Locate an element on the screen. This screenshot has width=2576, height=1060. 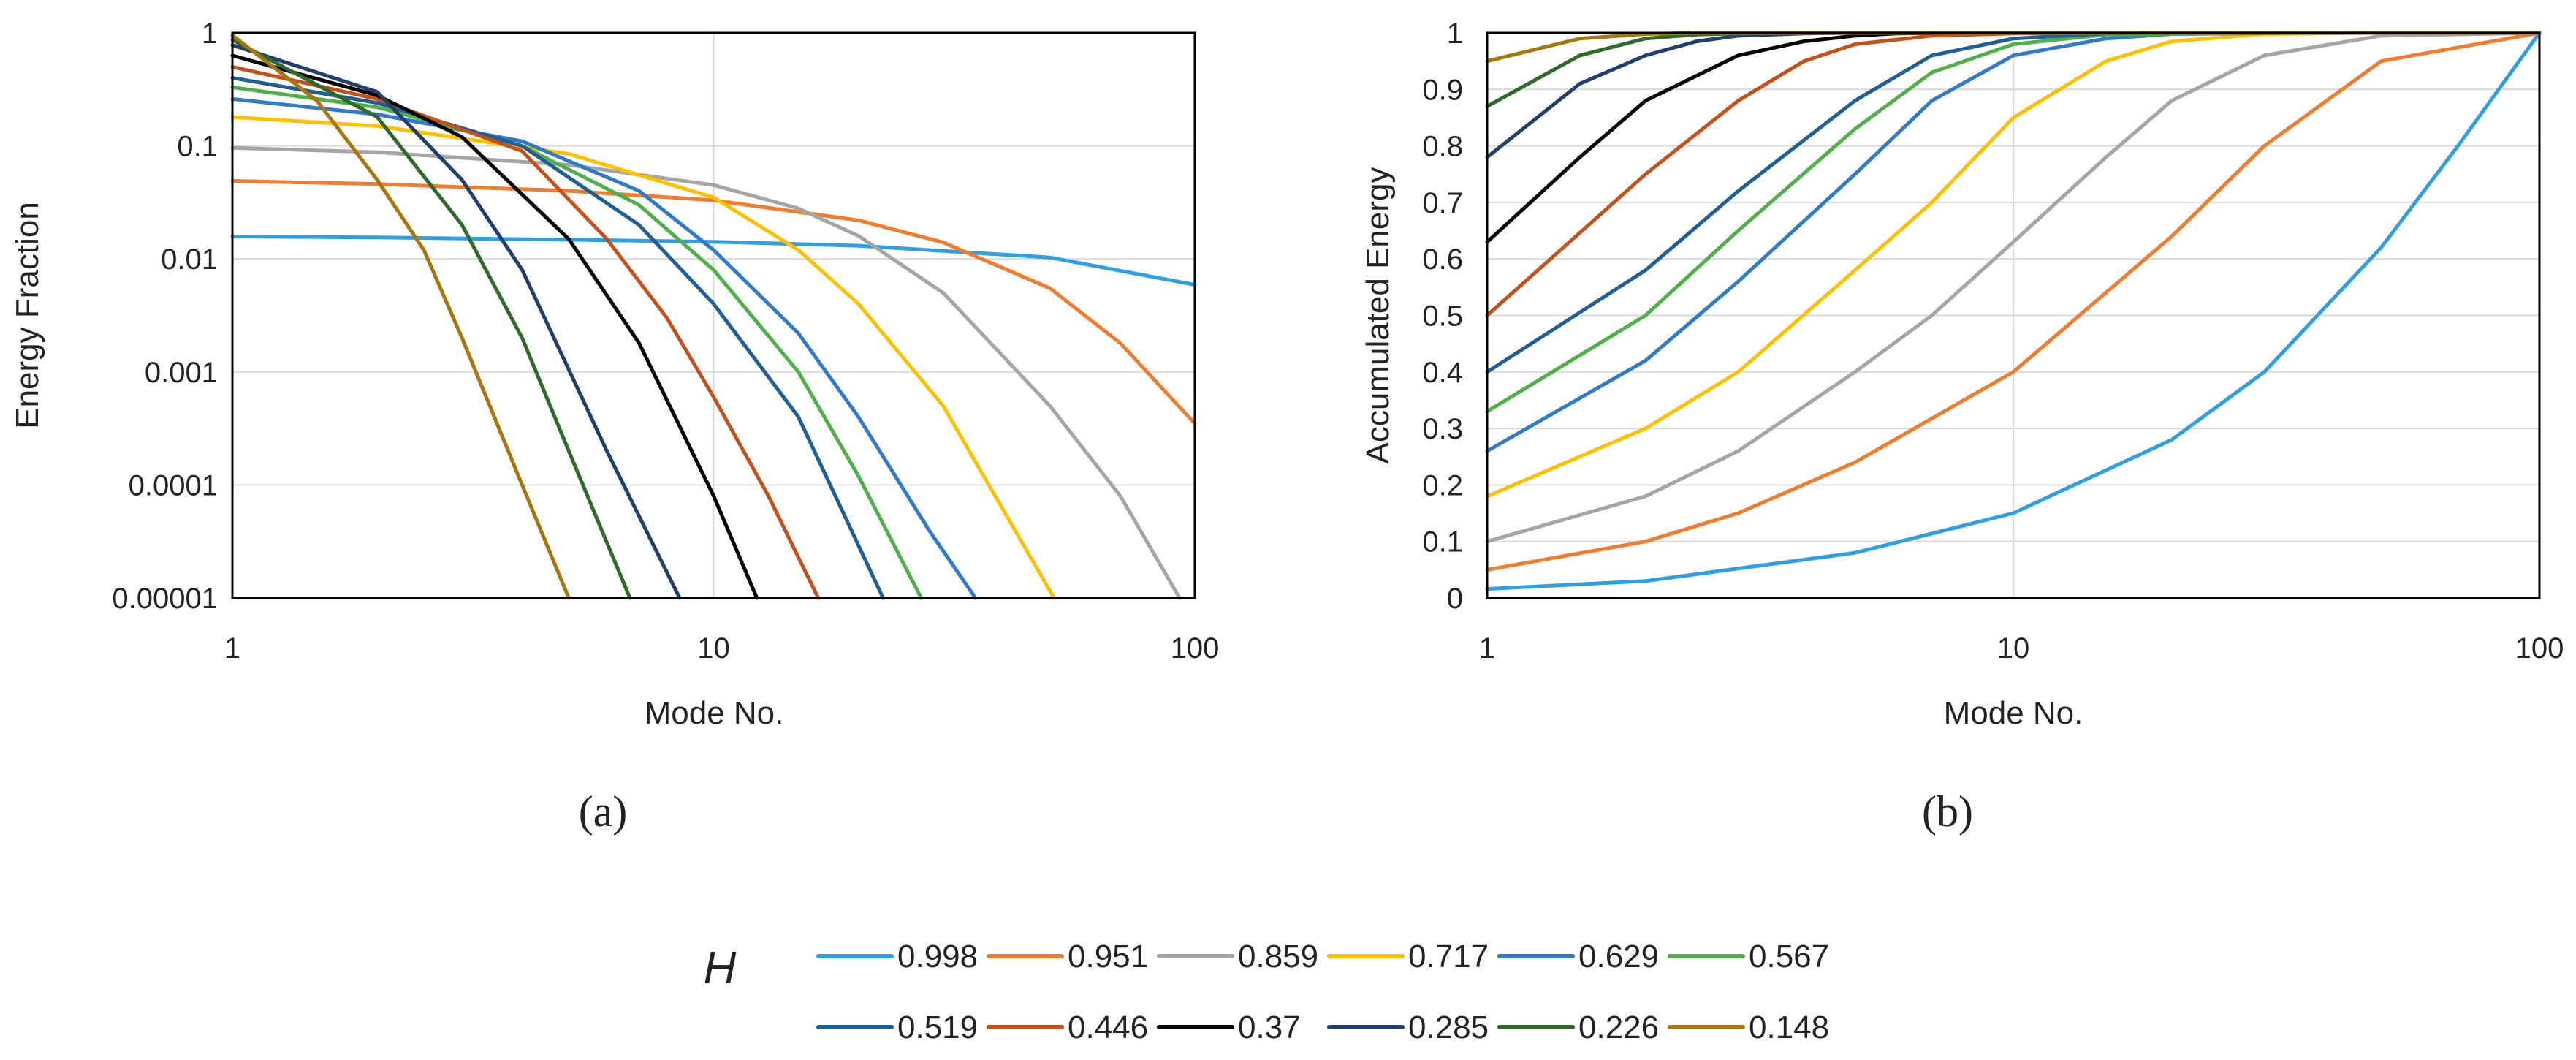
legend-item-0-519: 0.519 is located at coordinates (897, 1027).